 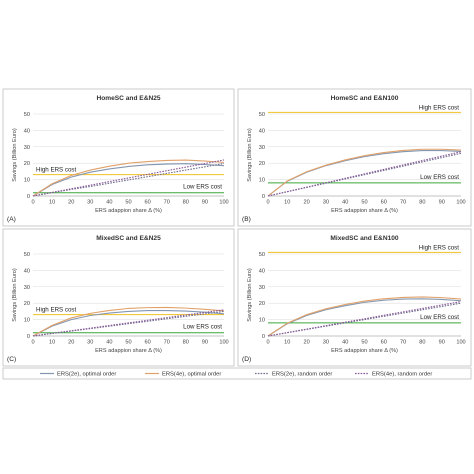 I want to click on legend-label-1: ERS(2e), optimal order, so click(x=86, y=375).